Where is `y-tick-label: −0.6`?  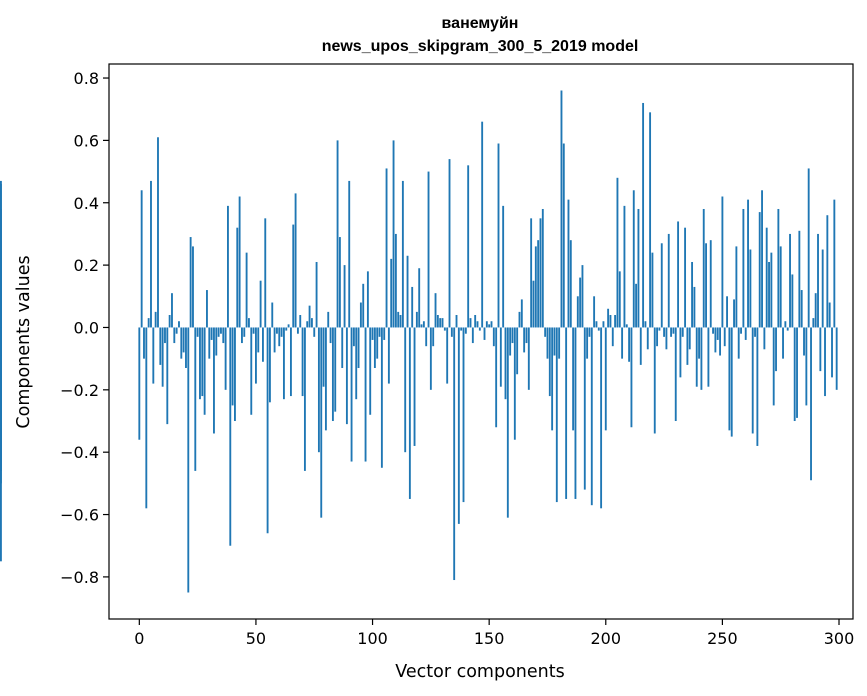
y-tick-label: −0.6 is located at coordinates (79, 515).